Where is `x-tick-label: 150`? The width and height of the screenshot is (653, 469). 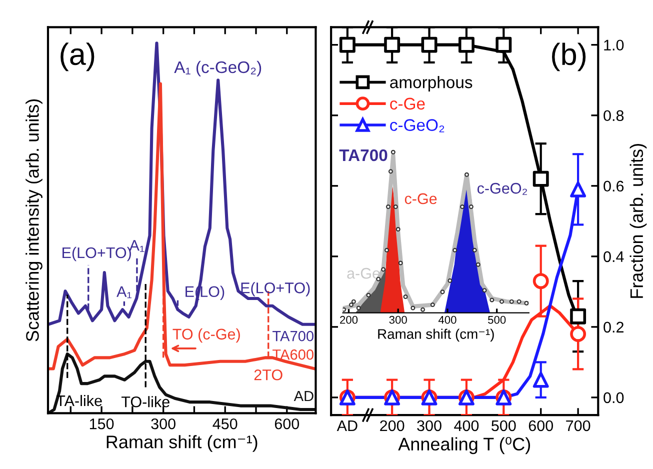
x-tick-label: 150 is located at coordinates (102, 424).